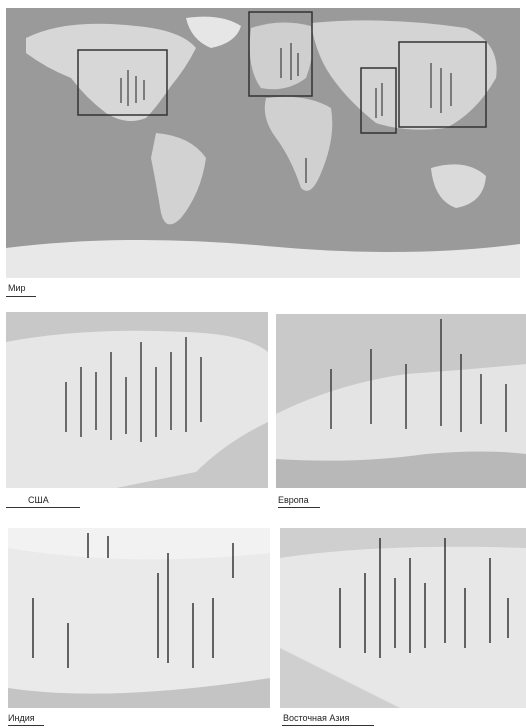 The image size is (526, 728). I want to click on europe-caption-underline, so click(299, 507).